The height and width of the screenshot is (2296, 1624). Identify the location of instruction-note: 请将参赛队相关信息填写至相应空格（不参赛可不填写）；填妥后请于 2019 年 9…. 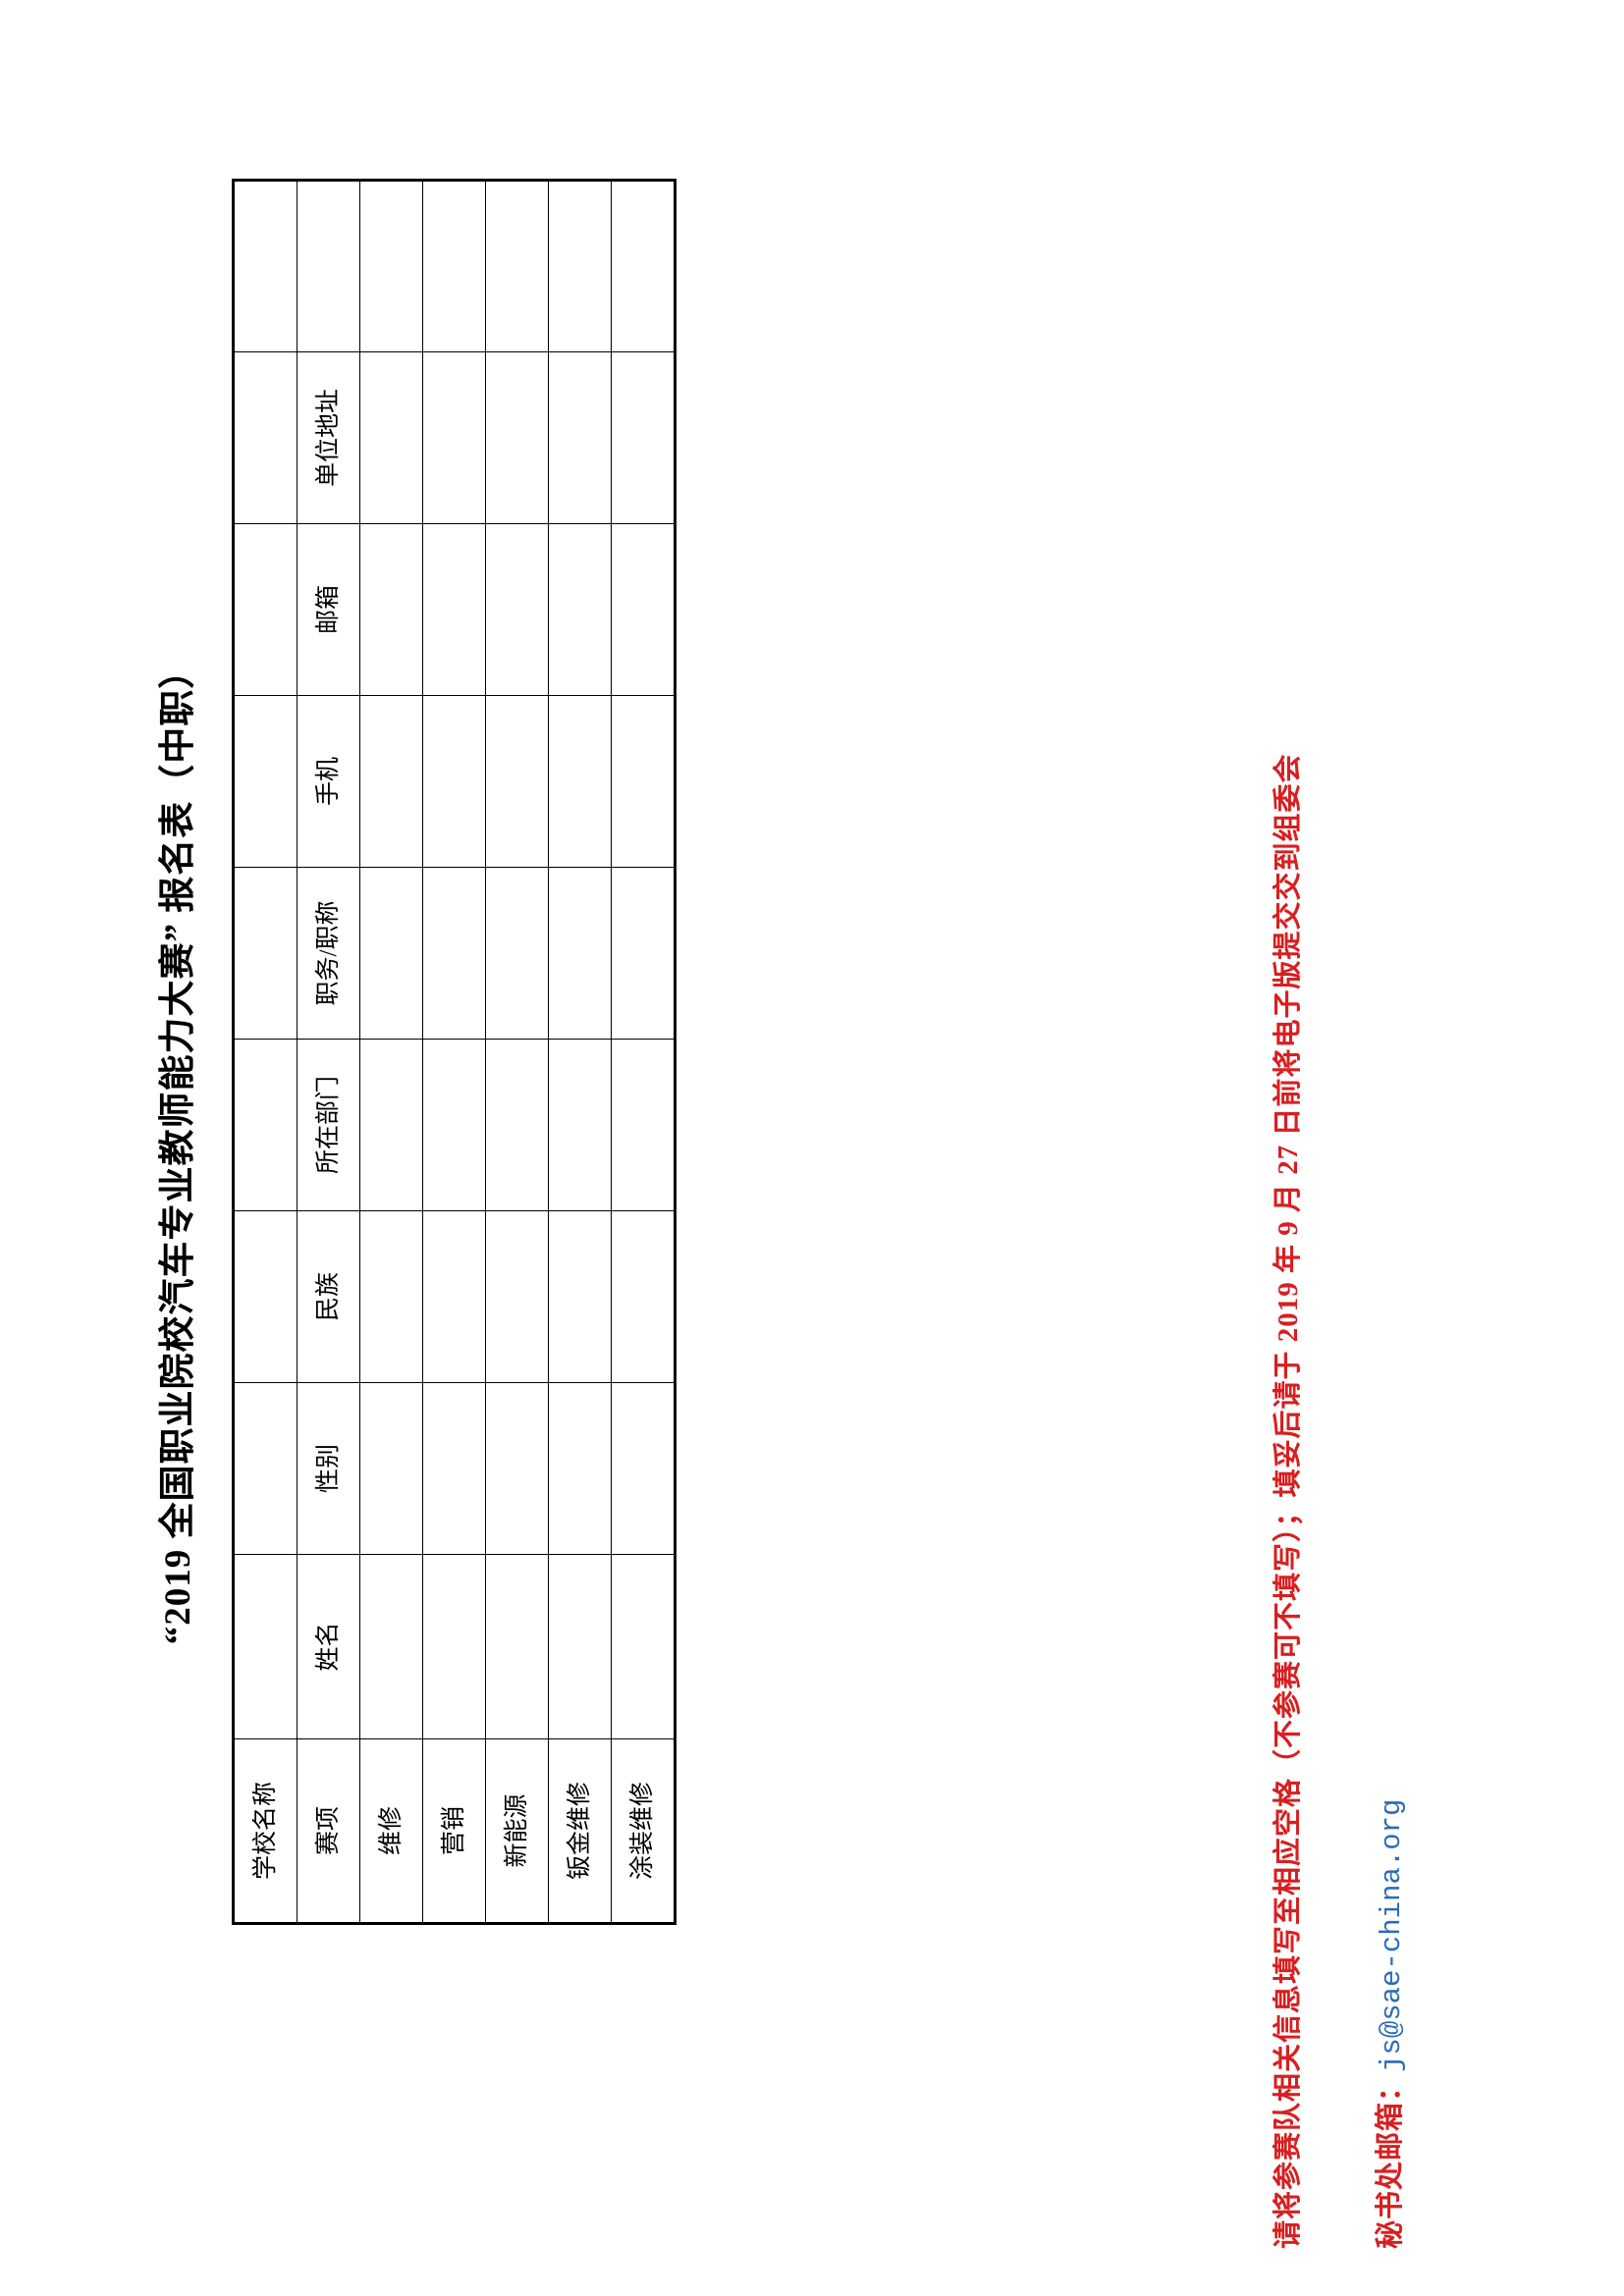
(1288, 1501).